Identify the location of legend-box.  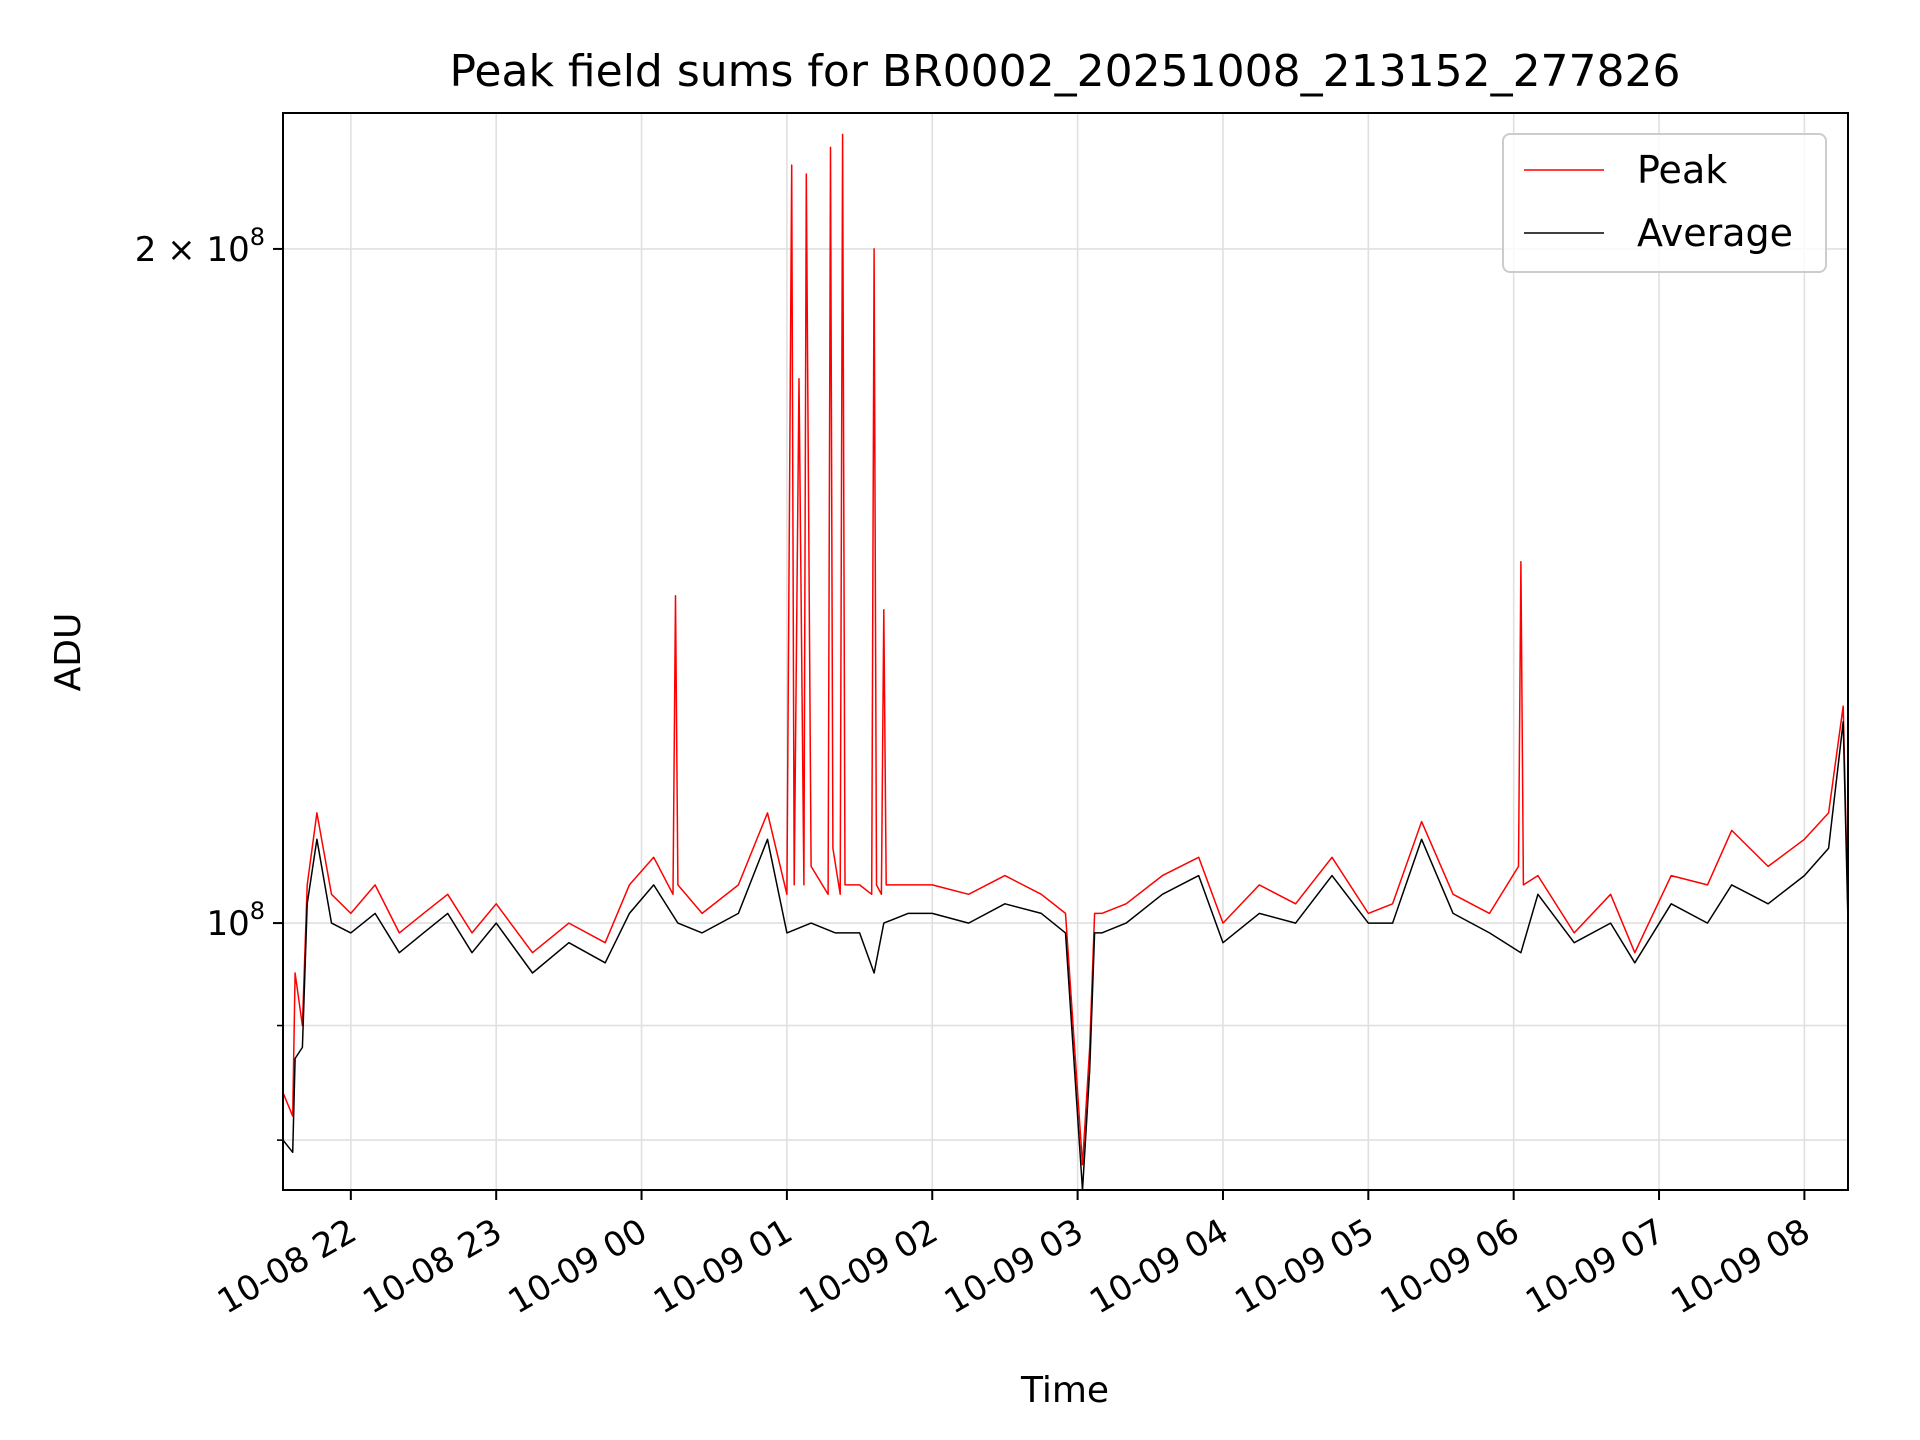
(1664, 203).